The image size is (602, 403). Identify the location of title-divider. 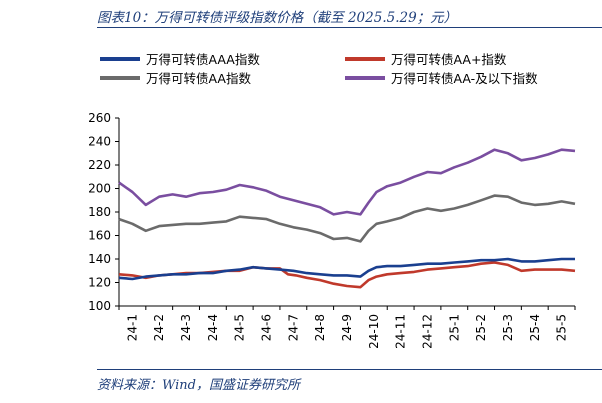
(349, 27).